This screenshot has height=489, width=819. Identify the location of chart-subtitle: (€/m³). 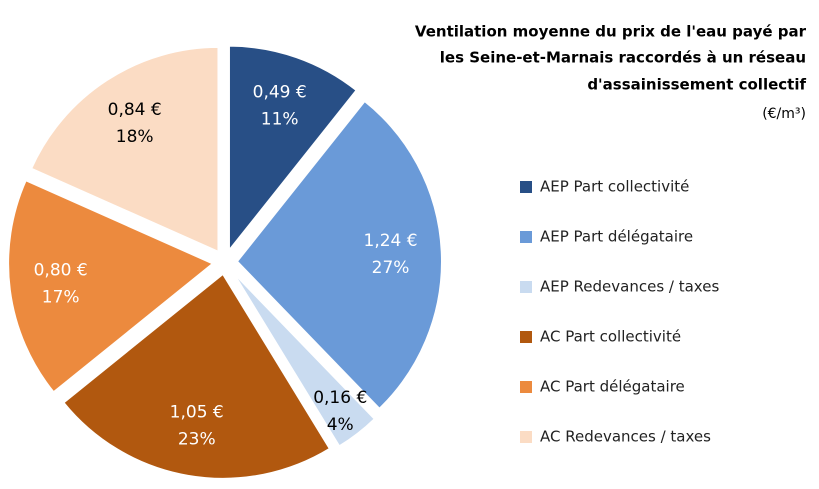
(784, 114).